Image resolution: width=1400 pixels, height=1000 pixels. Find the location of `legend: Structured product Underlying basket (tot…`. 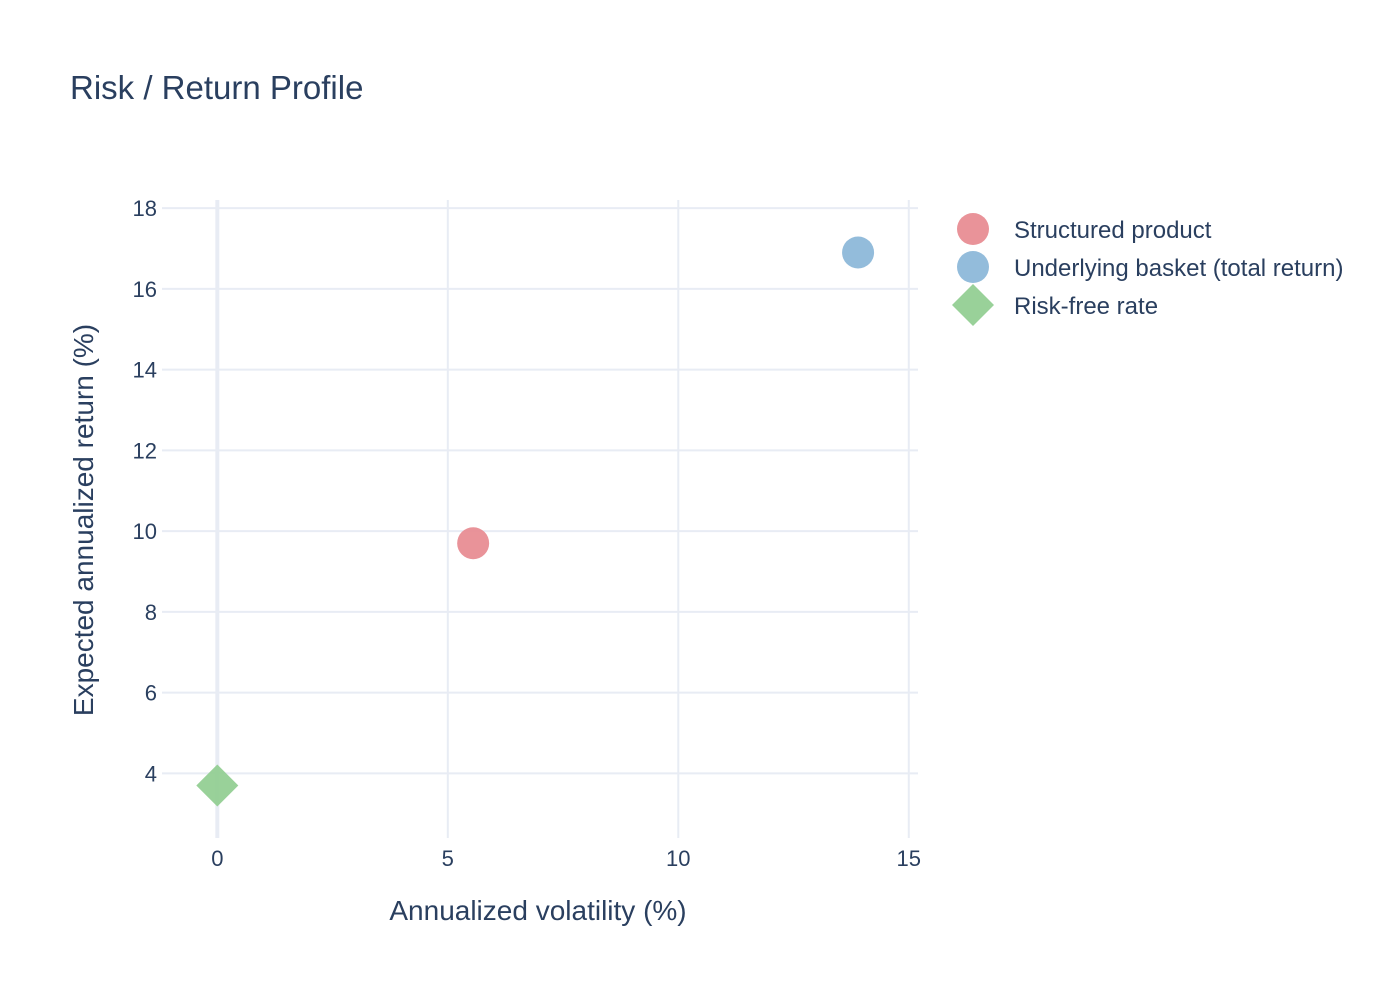

legend: Structured product Underlying basket (tot… is located at coordinates (1147, 269).